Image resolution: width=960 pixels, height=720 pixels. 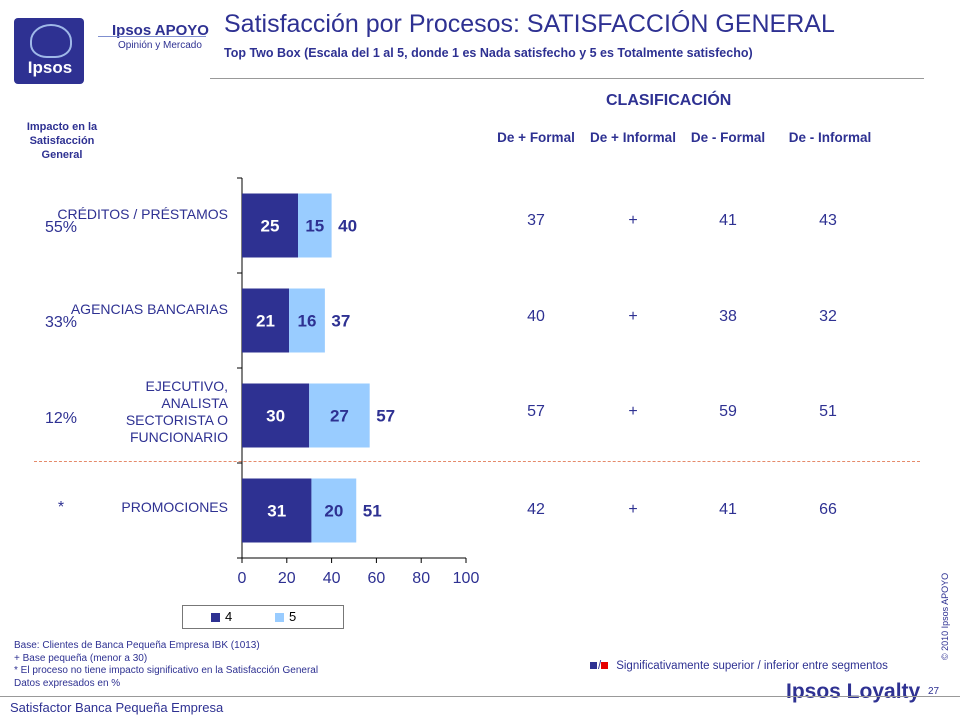 What do you see at coordinates (828, 509) in the screenshot?
I see `classification-value: 66` at bounding box center [828, 509].